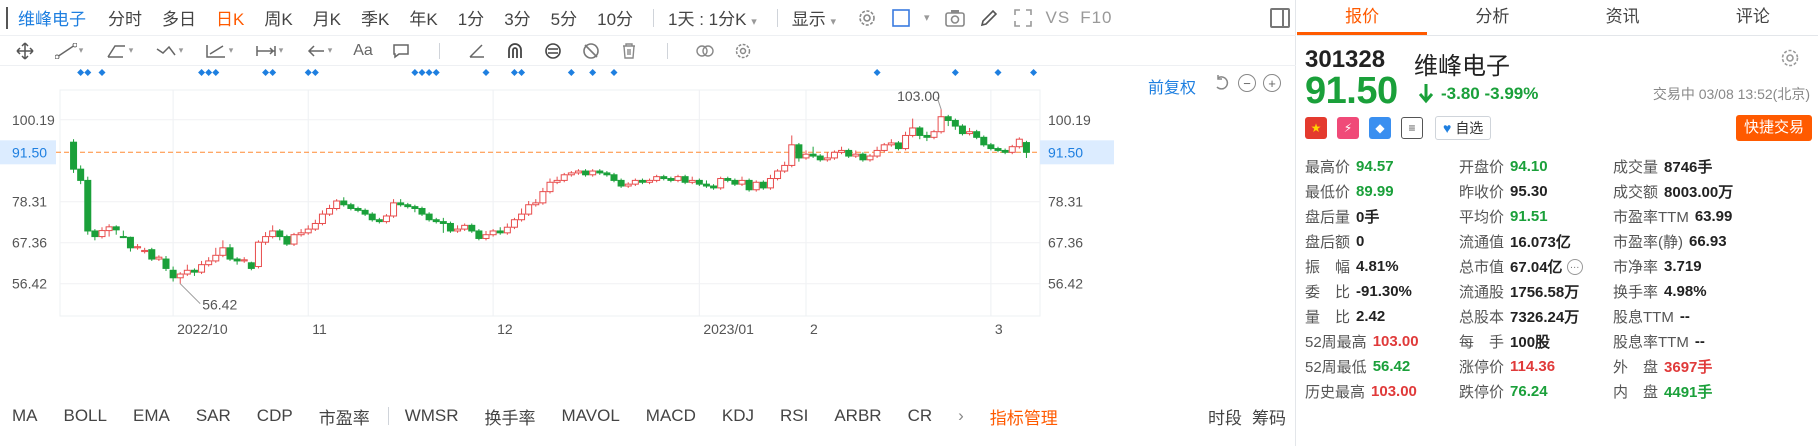  Describe the element at coordinates (1360, 241) in the screenshot. I see `quote-value: 0` at that location.